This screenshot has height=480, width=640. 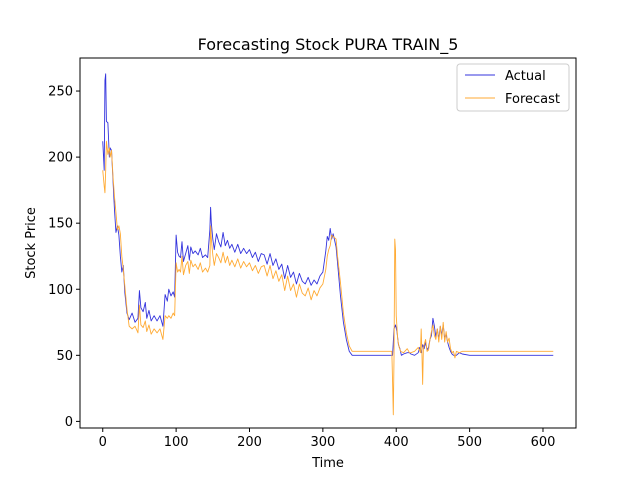 What do you see at coordinates (60, 92) in the screenshot?
I see `y-tick-label: 250` at bounding box center [60, 92].